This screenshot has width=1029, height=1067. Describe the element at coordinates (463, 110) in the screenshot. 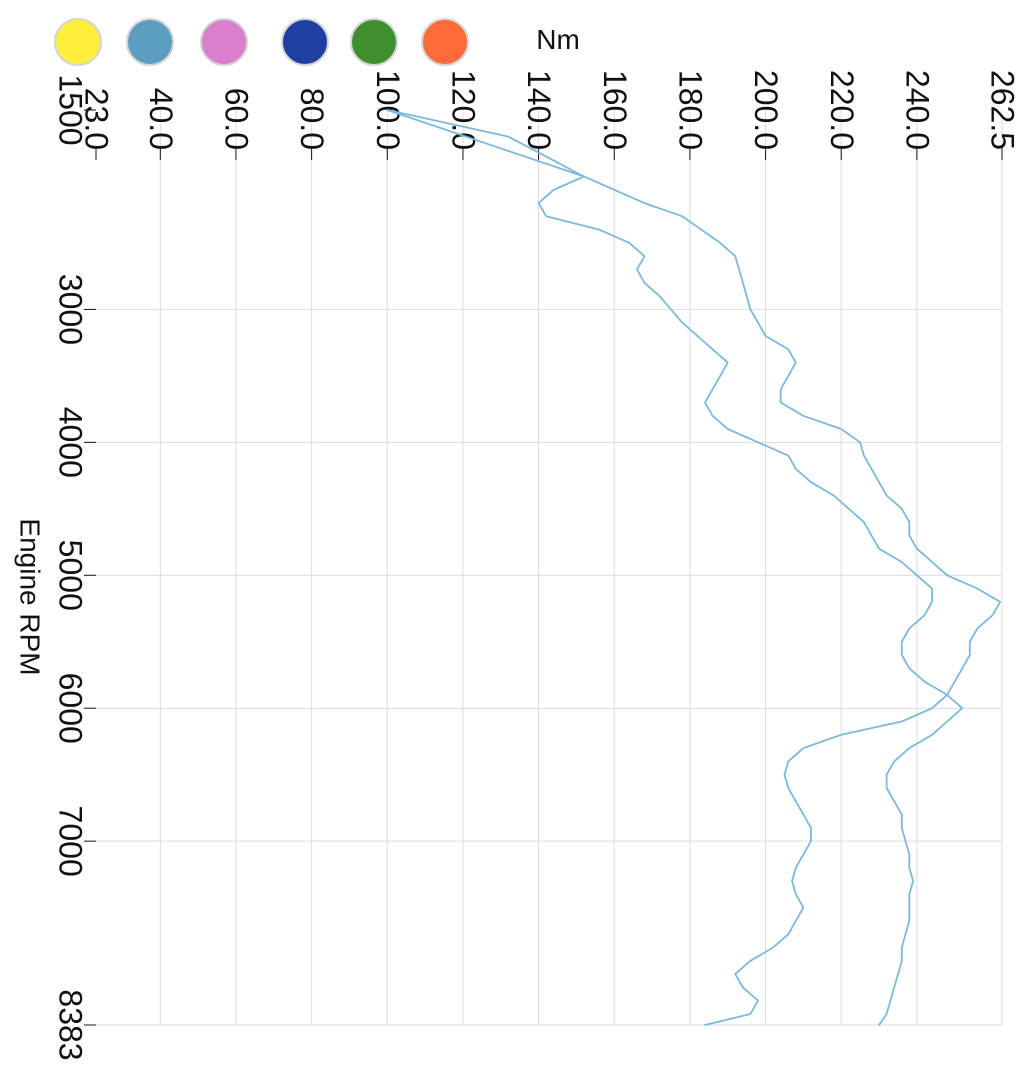

I see `y-tick-label-120.0: 120.0` at that location.